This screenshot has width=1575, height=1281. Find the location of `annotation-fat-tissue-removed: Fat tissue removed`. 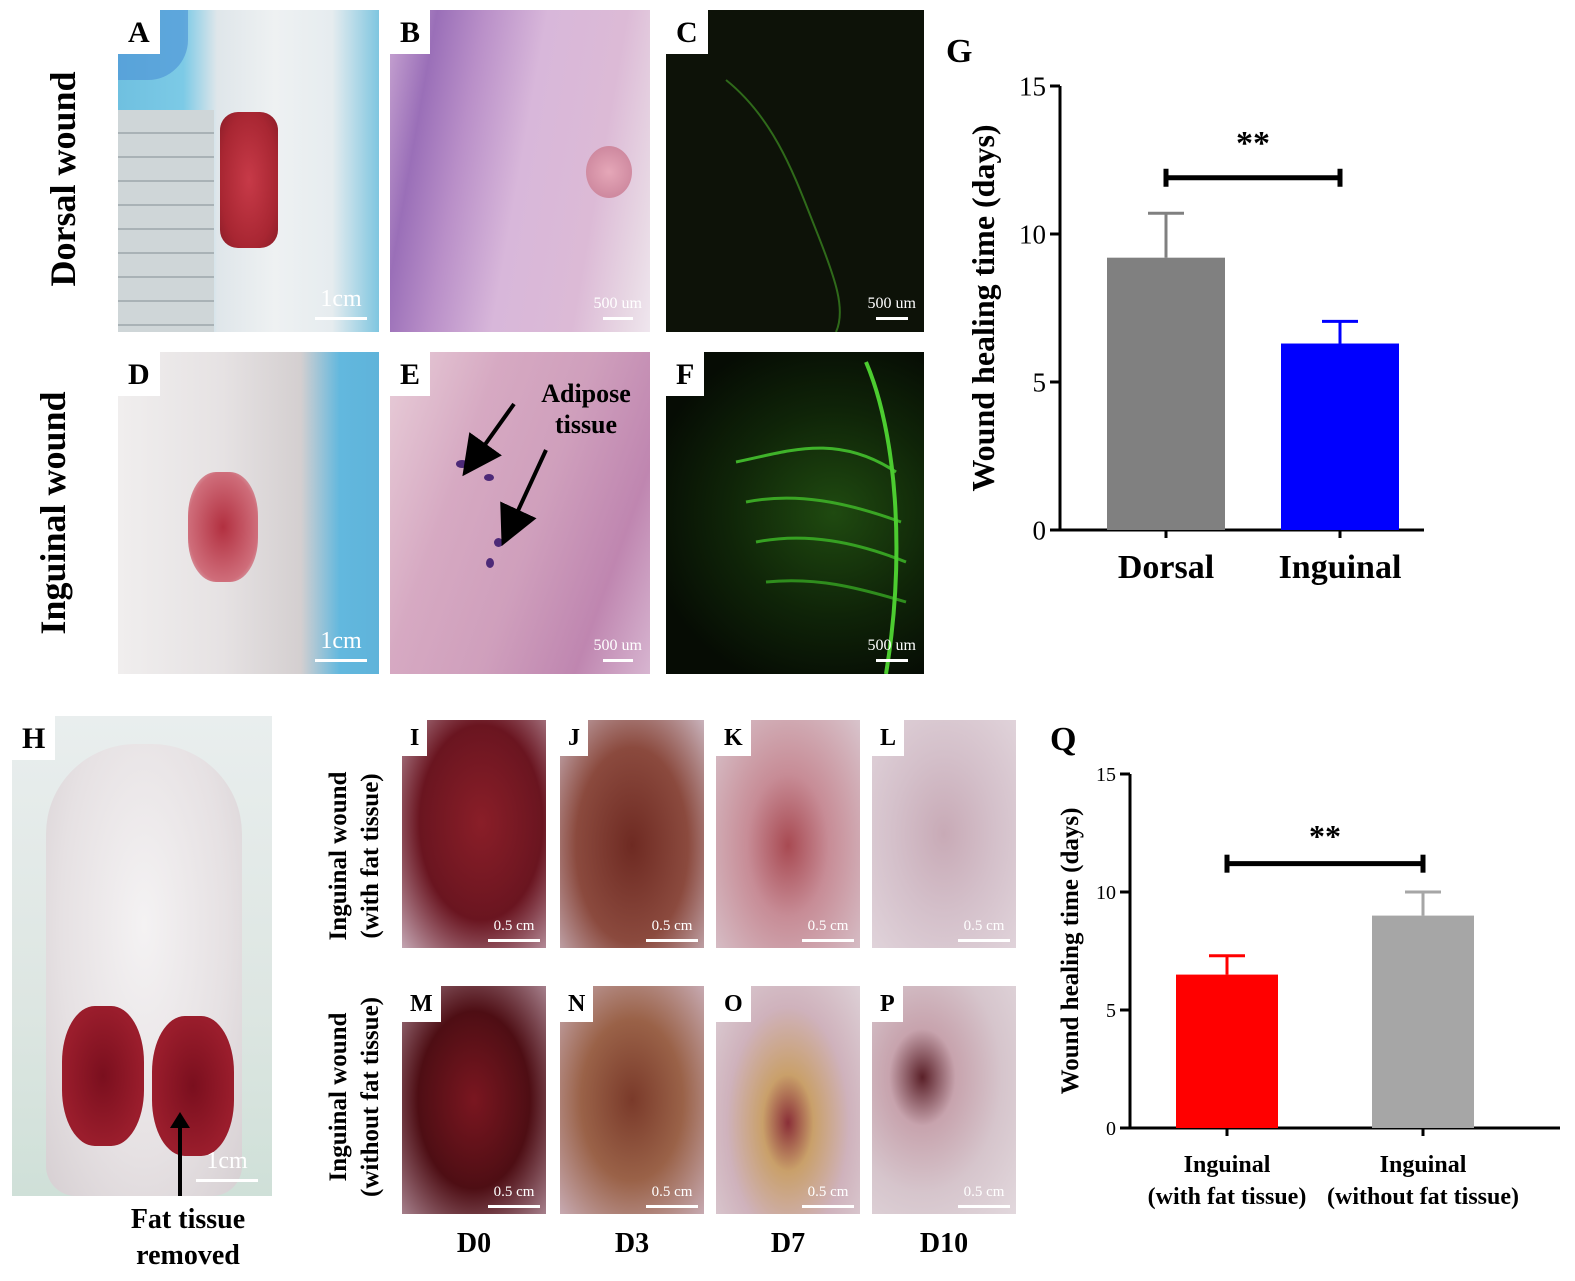

annotation-fat-tissue-removed: Fat tissue removed is located at coordinates (188, 1238).